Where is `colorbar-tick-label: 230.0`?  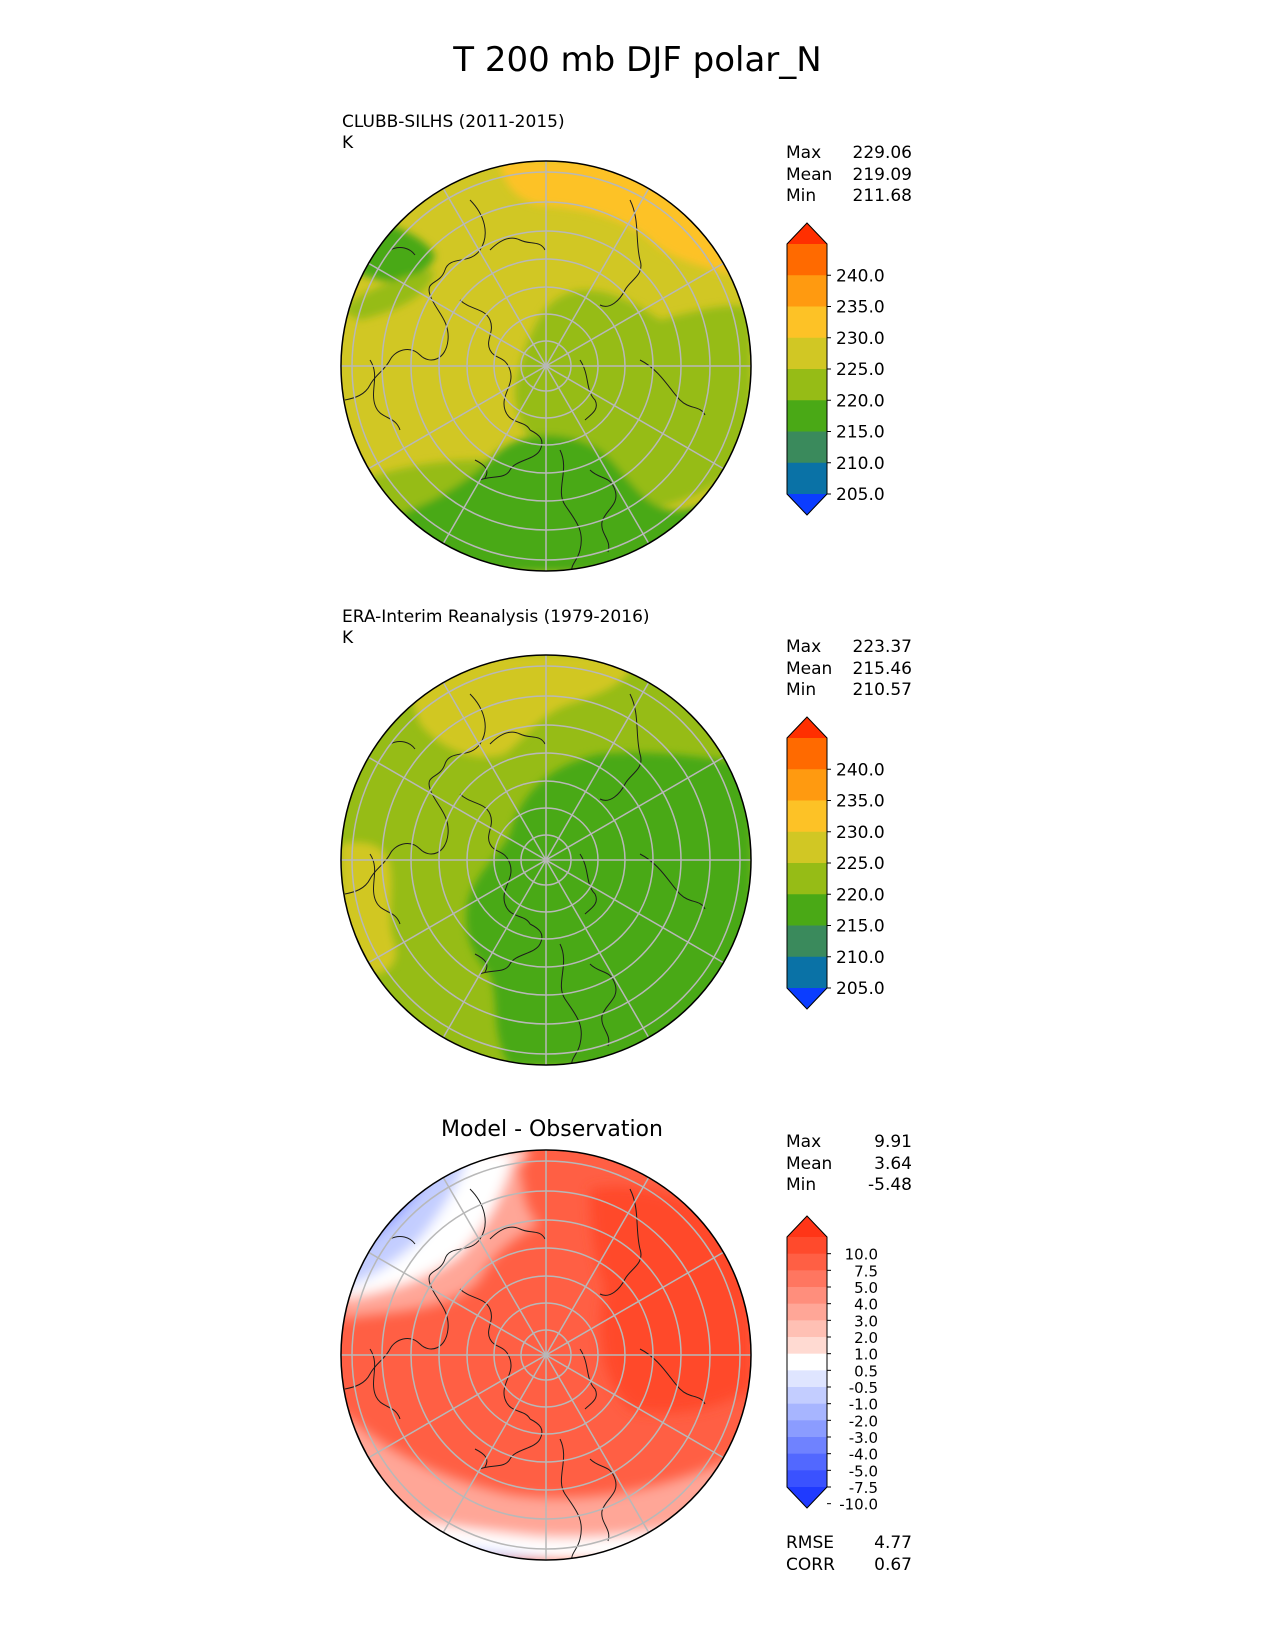 colorbar-tick-label: 230.0 is located at coordinates (860, 339).